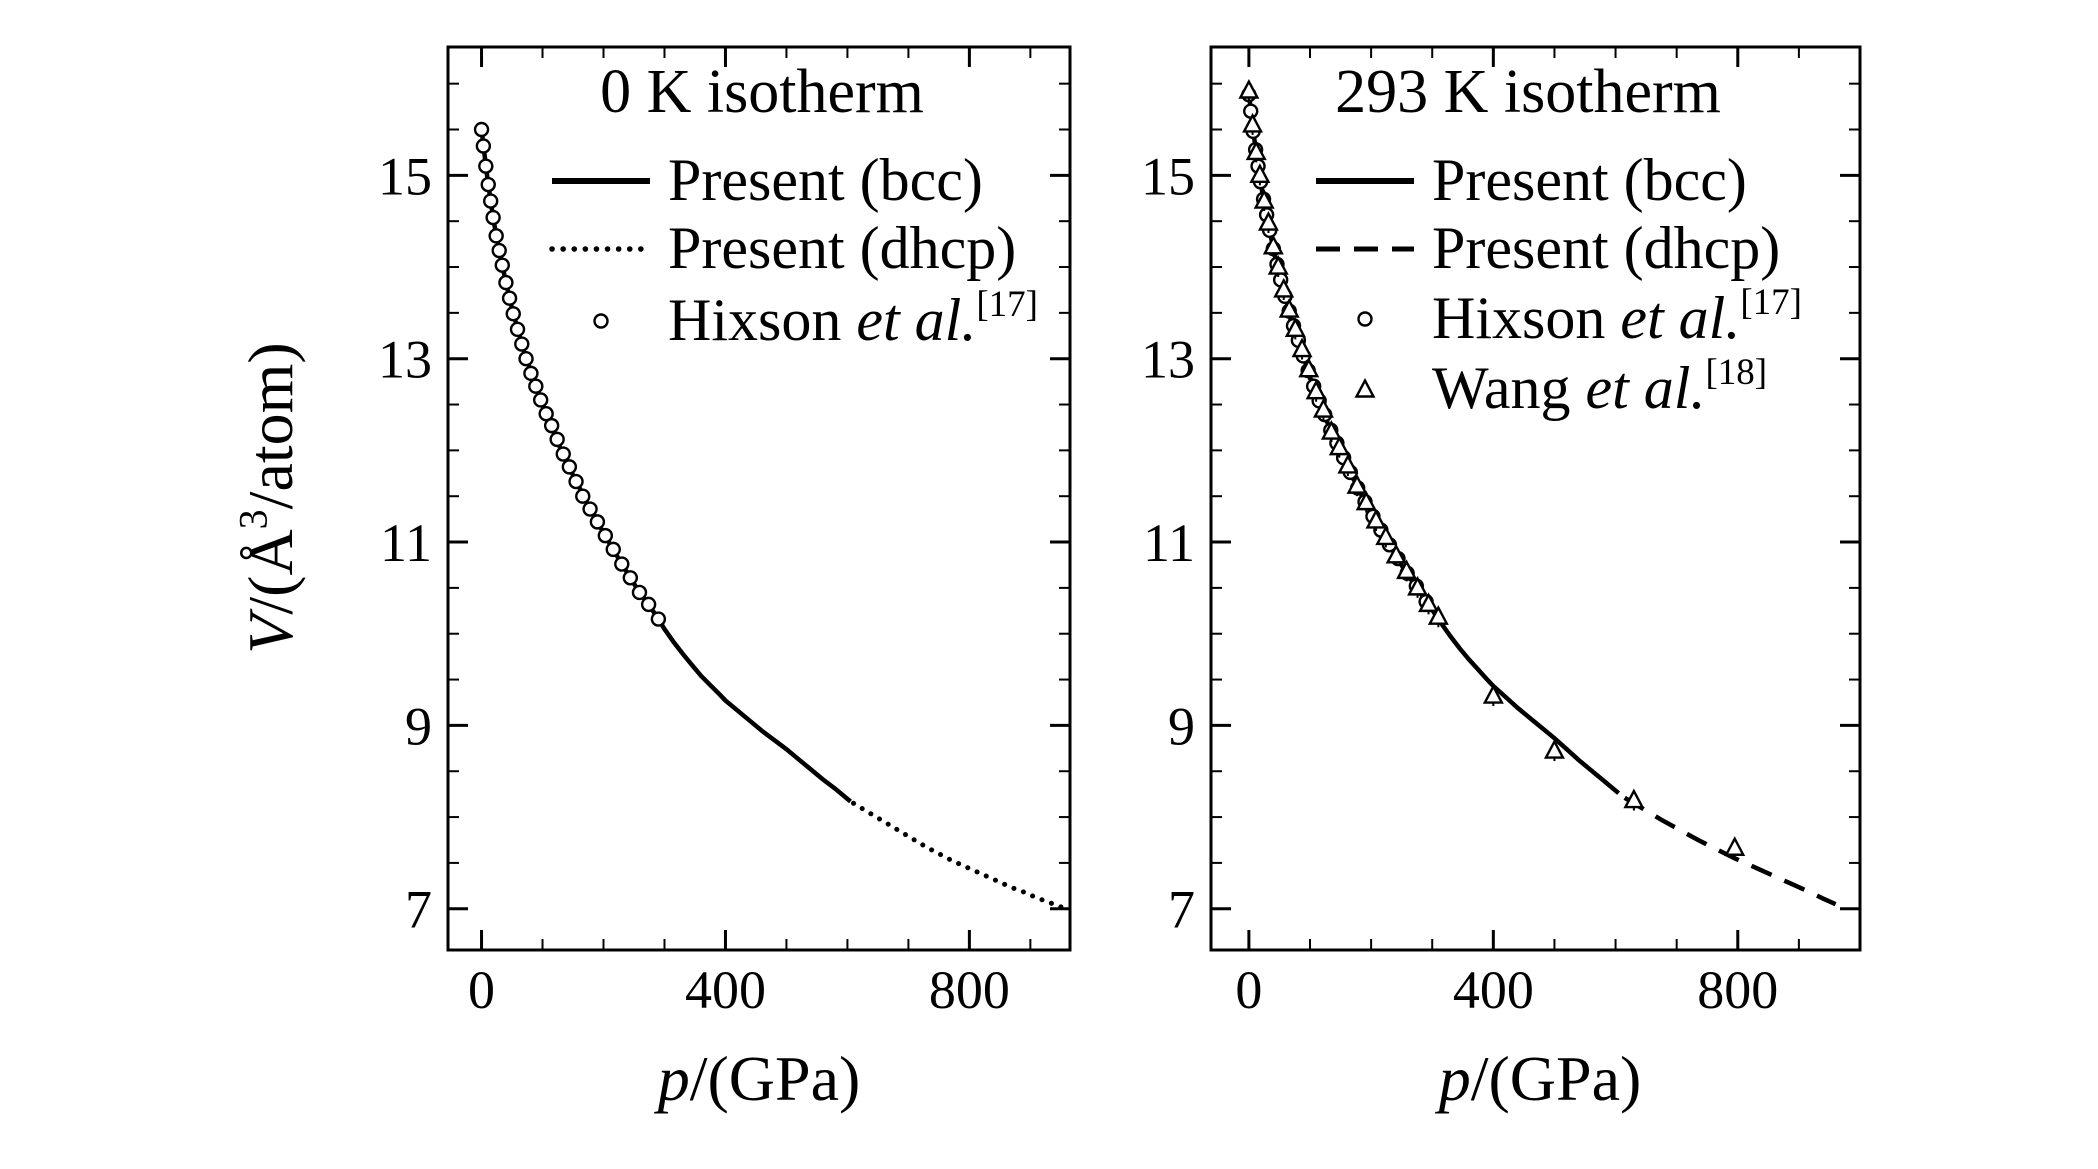  What do you see at coordinates (570, 374) in the screenshot?
I see `scatter-hixson` at bounding box center [570, 374].